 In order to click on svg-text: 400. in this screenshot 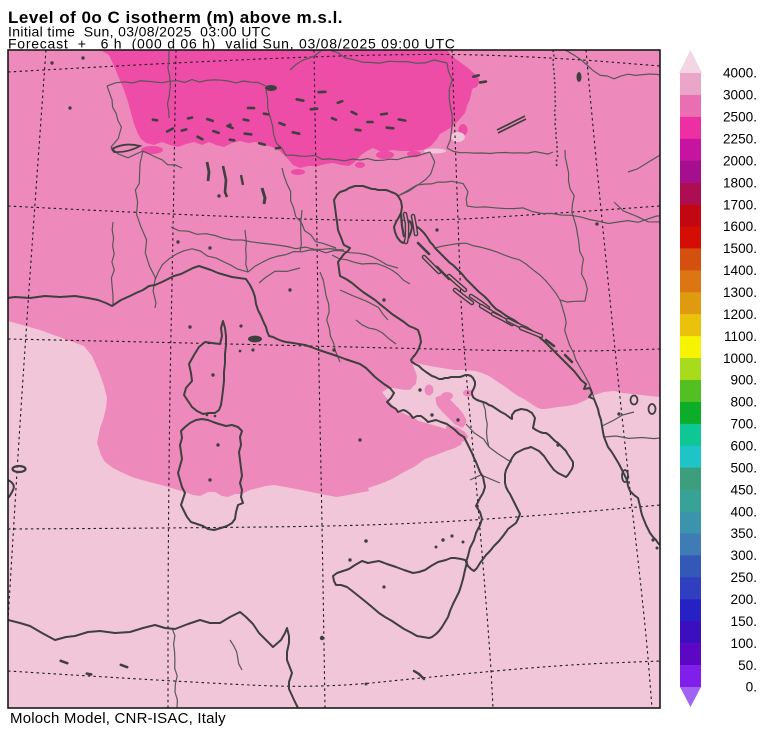, I will do `click(744, 511)`.